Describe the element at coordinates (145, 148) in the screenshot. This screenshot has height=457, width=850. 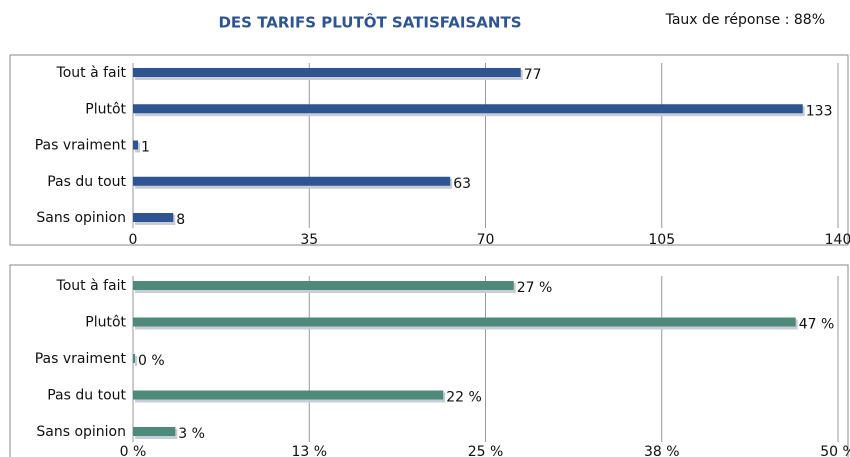
I see `value-label: 1` at that location.